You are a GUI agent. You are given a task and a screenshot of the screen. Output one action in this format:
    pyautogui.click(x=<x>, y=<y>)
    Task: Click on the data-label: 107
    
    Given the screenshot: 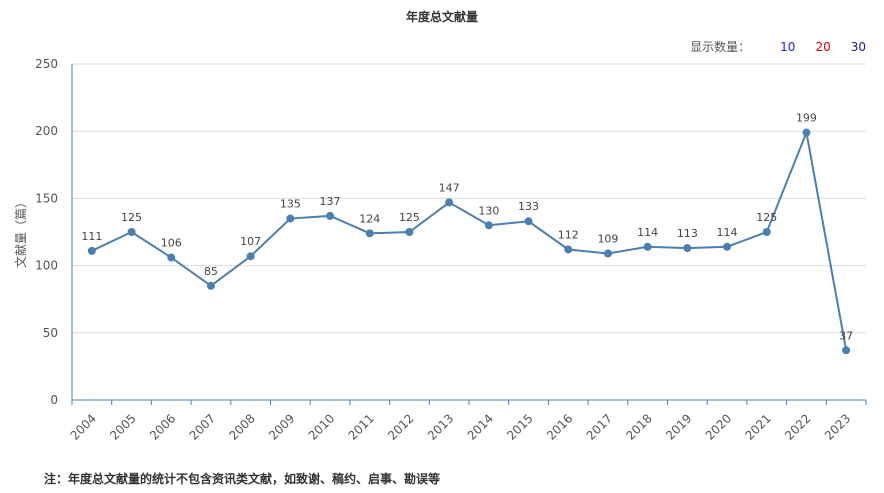 What is the action you would take?
    pyautogui.click(x=250, y=241)
    